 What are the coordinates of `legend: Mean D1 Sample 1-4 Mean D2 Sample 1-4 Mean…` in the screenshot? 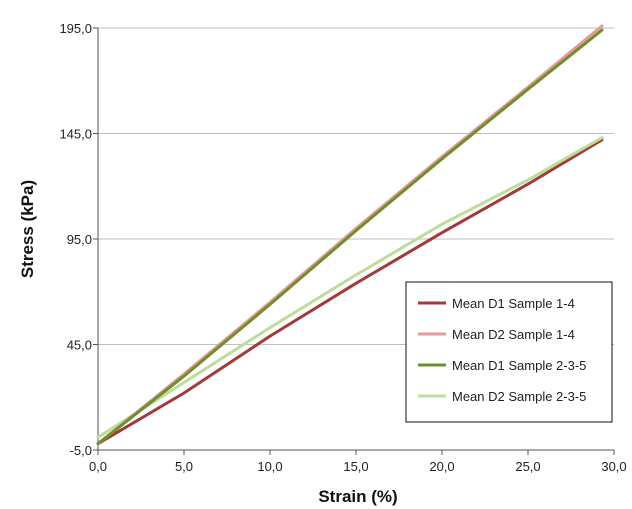 It's located at (509, 352).